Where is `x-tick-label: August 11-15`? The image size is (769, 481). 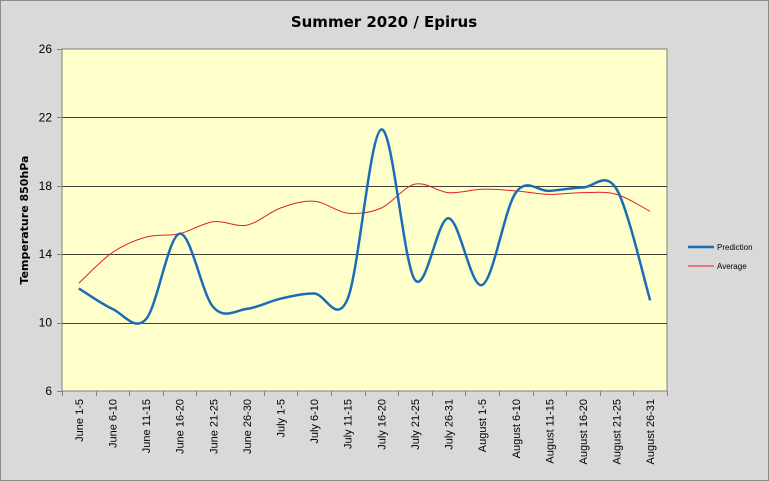
x-tick-label: August 11-15 is located at coordinates (550, 431).